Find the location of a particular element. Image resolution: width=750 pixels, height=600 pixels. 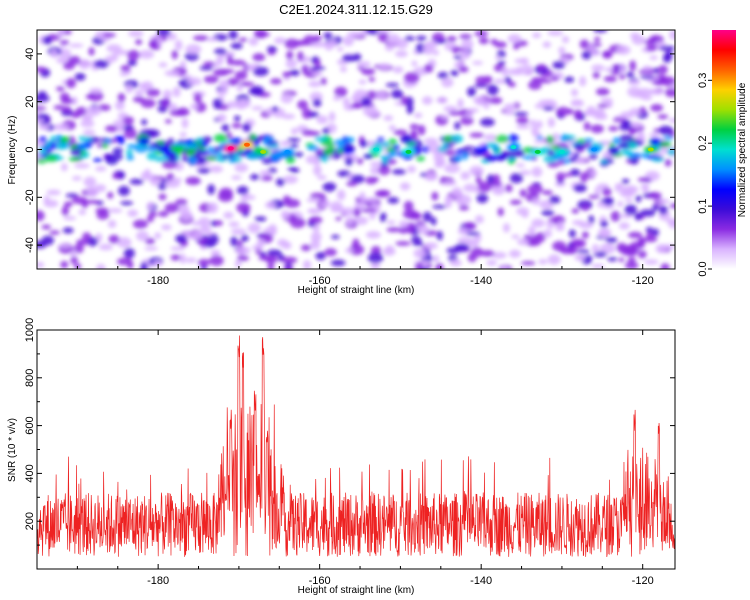

colorbar-ticks: 0.0 0.1 0.2 0.3 is located at coordinates (704, 175).